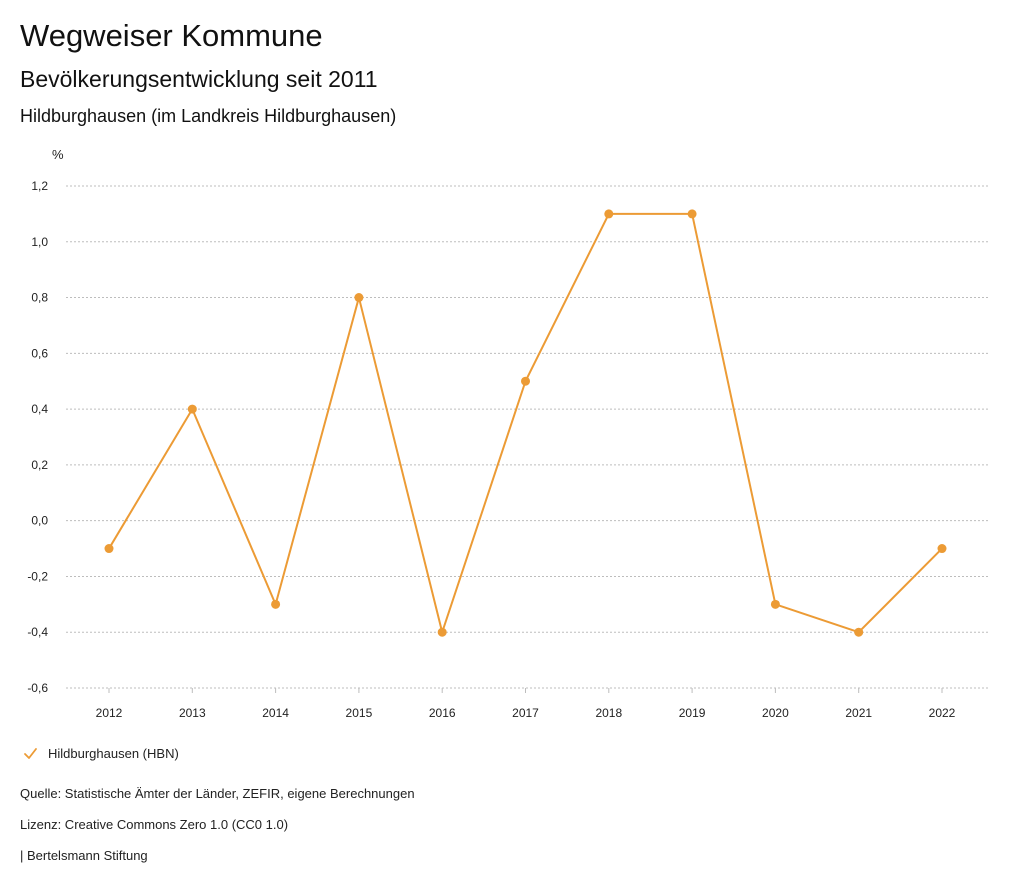 This screenshot has height=888, width=1024. What do you see at coordinates (192, 713) in the screenshot?
I see `x-tick-label: 2013` at bounding box center [192, 713].